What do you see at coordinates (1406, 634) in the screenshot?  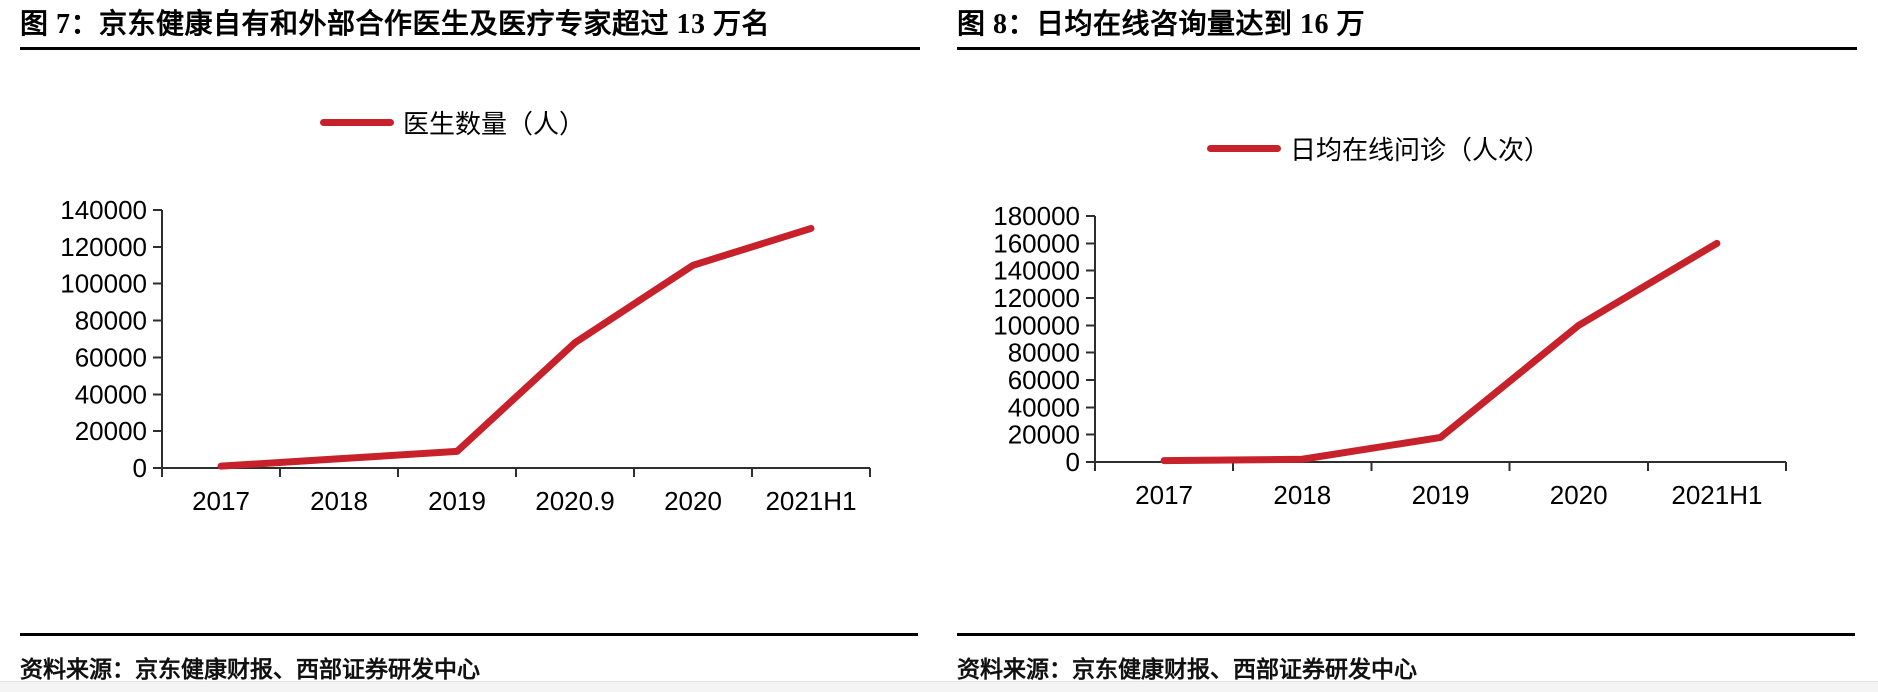 I see `figure8-source-rule` at bounding box center [1406, 634].